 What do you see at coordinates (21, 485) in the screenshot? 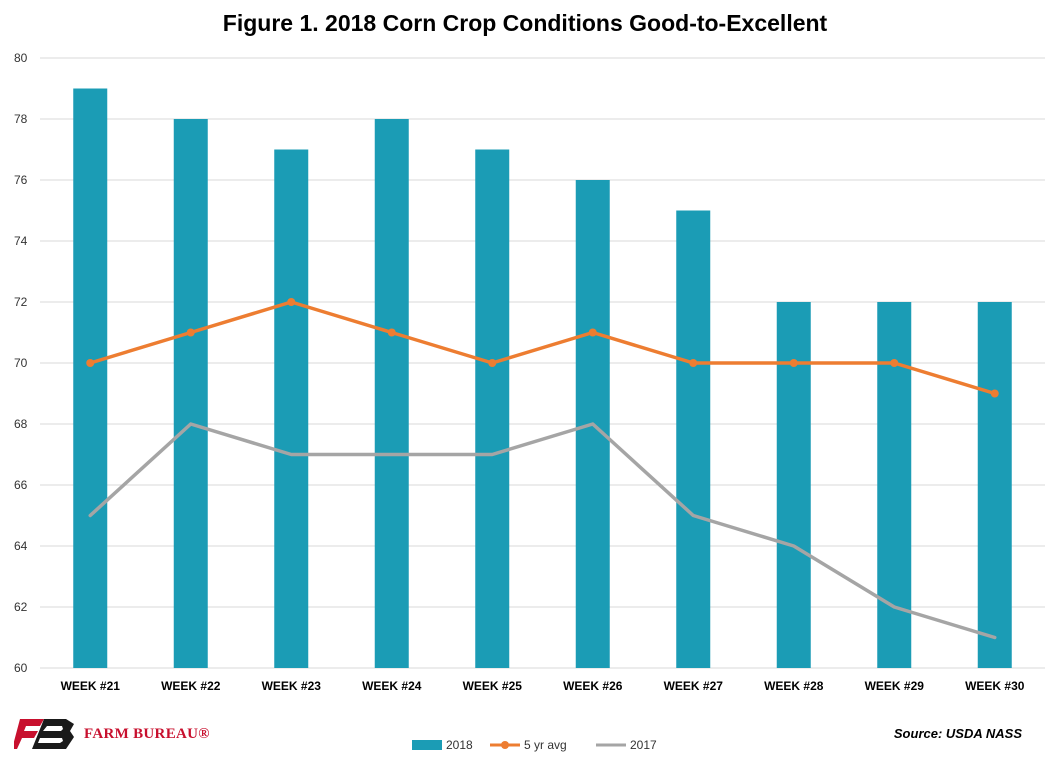
I see `y-tick-label: 66` at bounding box center [21, 485].